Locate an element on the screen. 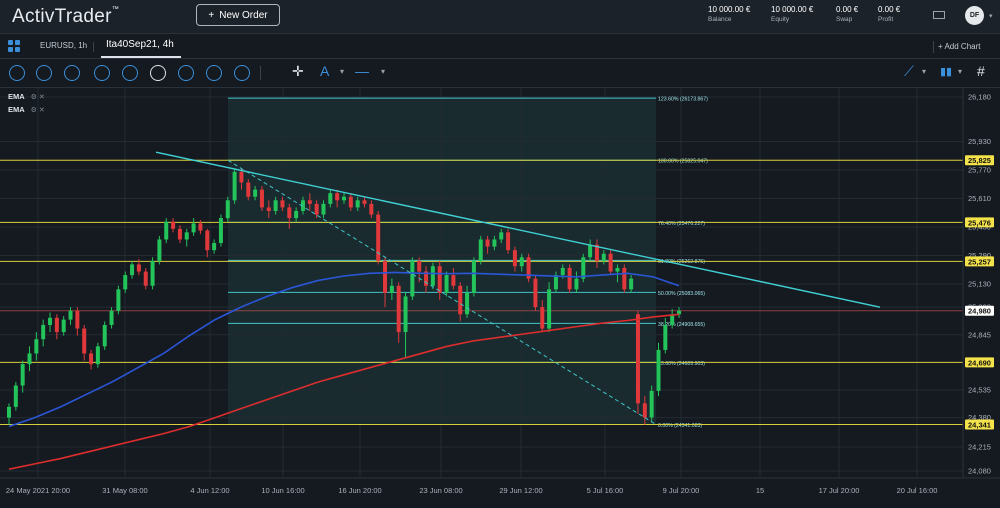 The width and height of the screenshot is (1000, 508). time-1h-icon is located at coordinates (130, 73).